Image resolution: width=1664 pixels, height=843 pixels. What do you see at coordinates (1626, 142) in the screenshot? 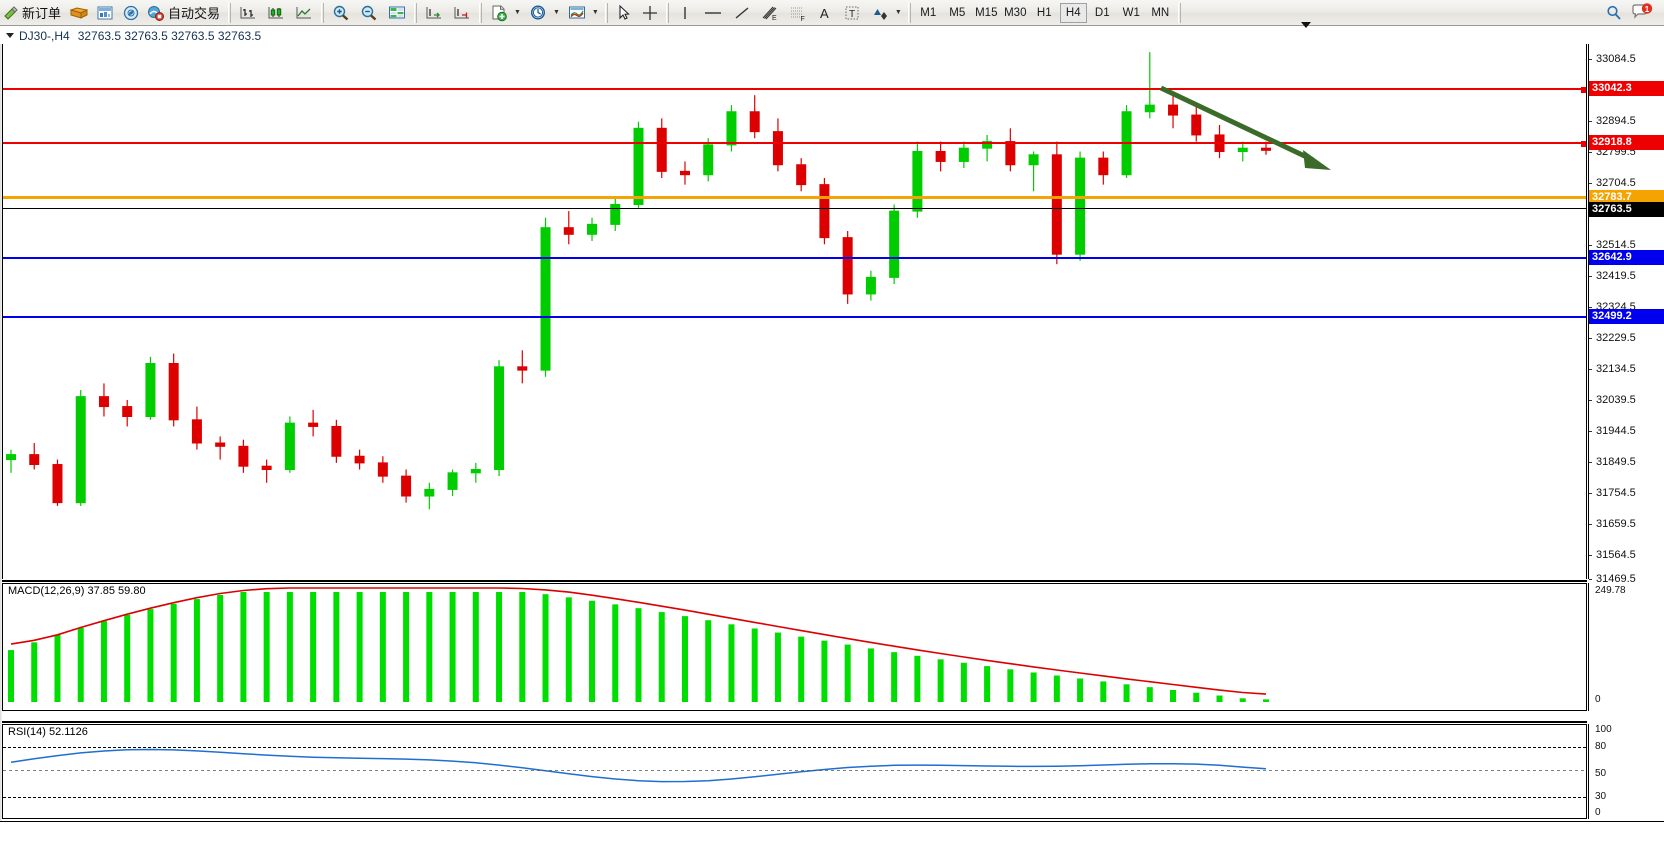
I see `price-label-resistance-2: 32918.8` at bounding box center [1626, 142].